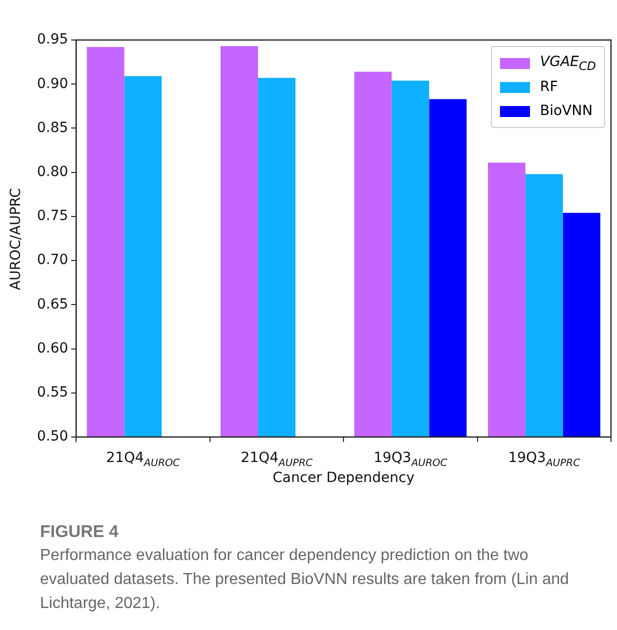 The width and height of the screenshot is (617, 630). What do you see at coordinates (16, 238) in the screenshot?
I see `y-axis-title: AUROC/AUPRC` at bounding box center [16, 238].